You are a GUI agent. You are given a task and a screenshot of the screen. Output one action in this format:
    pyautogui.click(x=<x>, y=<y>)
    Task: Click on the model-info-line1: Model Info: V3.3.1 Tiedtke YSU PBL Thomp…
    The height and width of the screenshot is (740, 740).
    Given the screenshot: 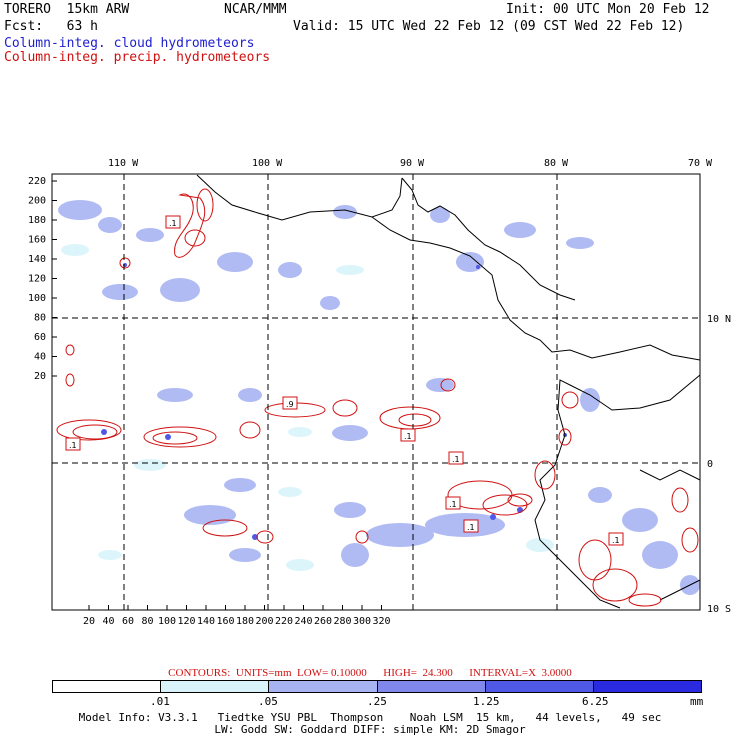 What is the action you would take?
    pyautogui.click(x=370, y=717)
    